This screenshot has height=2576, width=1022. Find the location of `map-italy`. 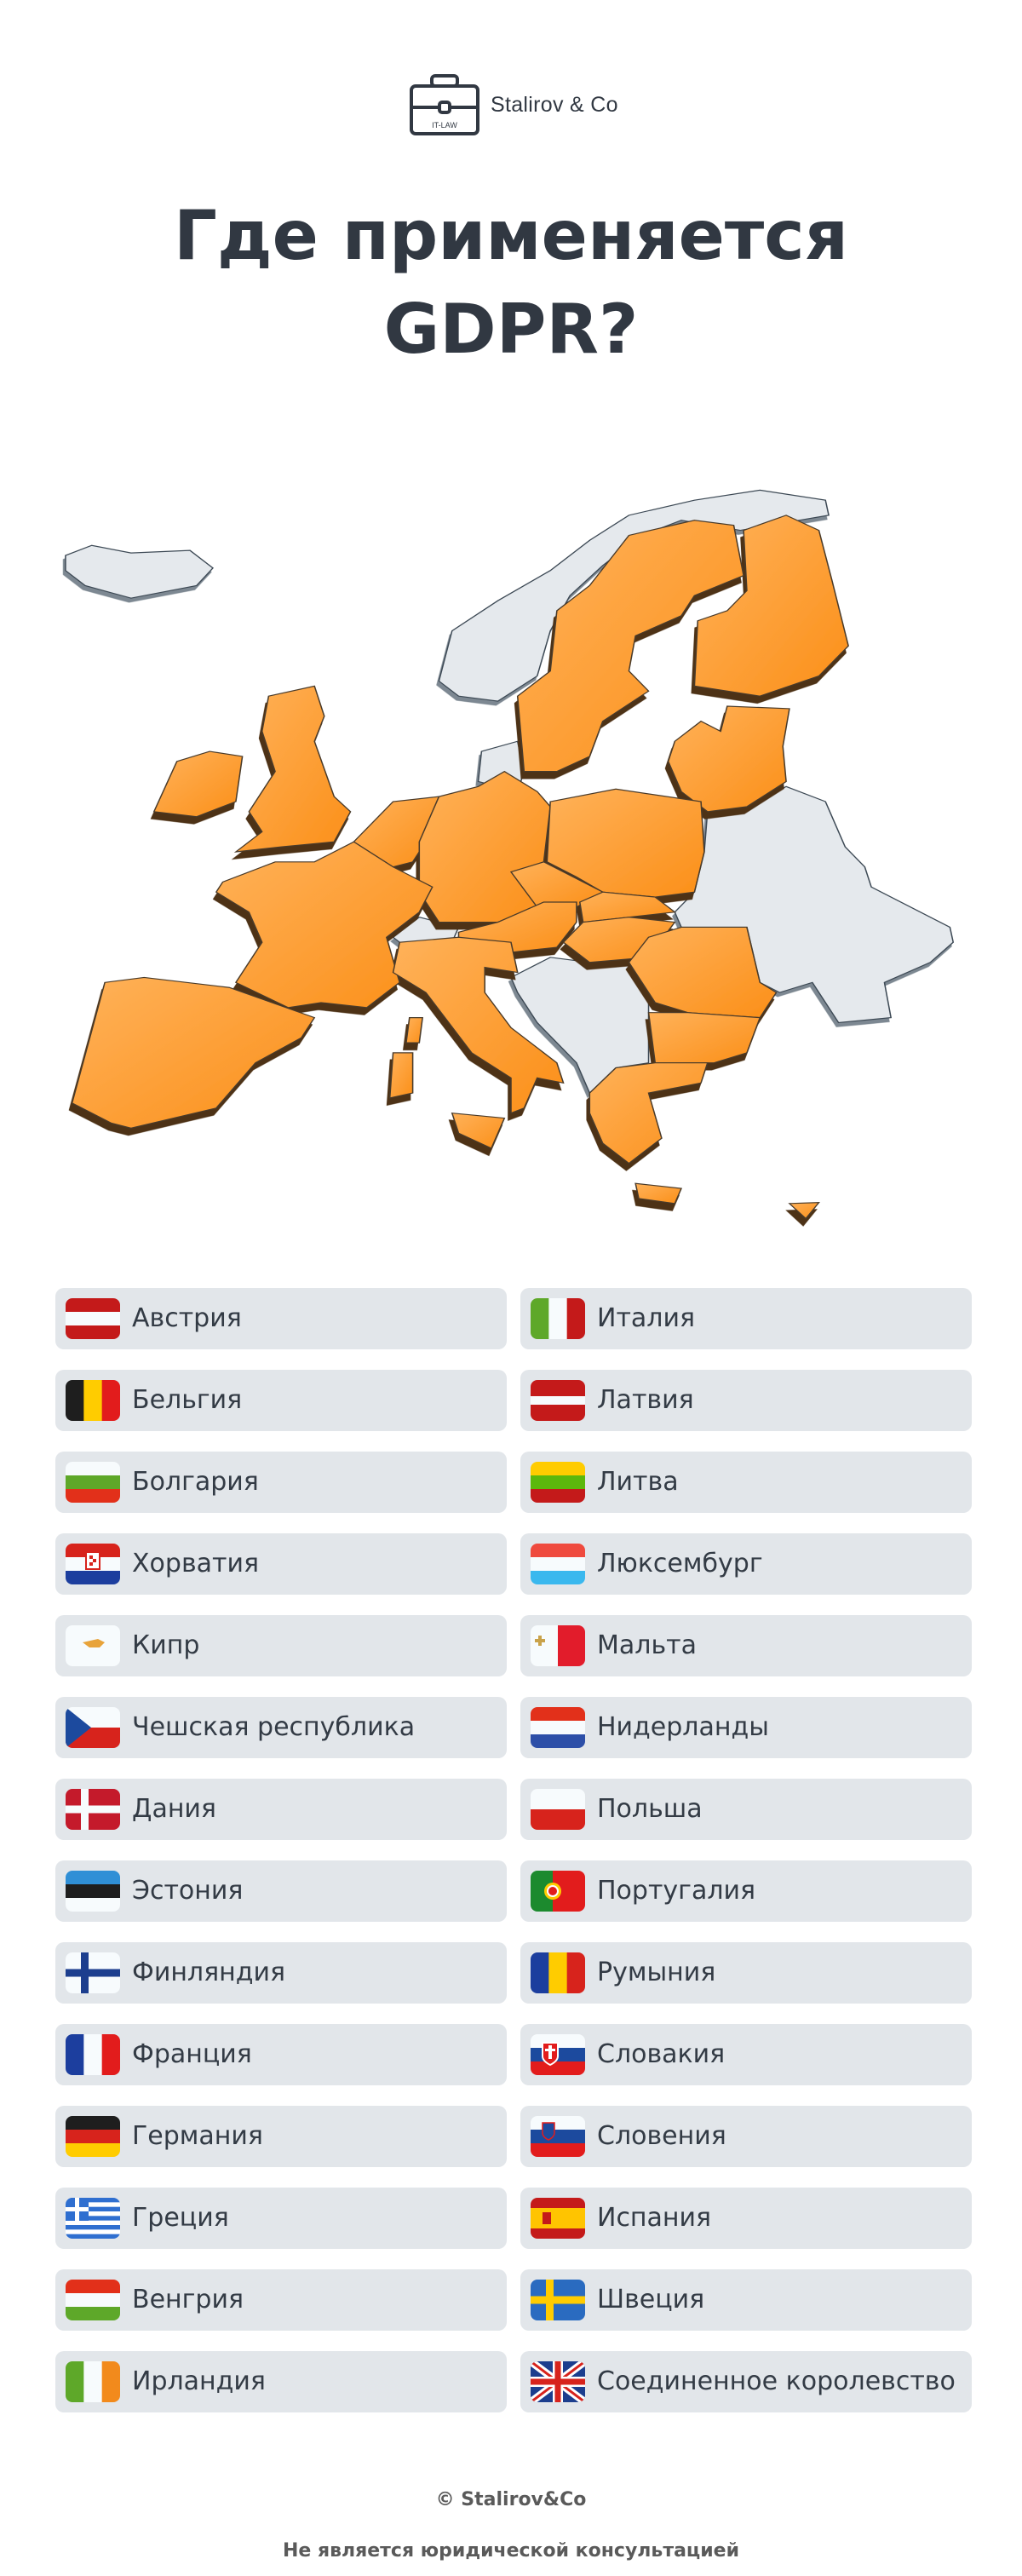

map-italy is located at coordinates (478, 1025).